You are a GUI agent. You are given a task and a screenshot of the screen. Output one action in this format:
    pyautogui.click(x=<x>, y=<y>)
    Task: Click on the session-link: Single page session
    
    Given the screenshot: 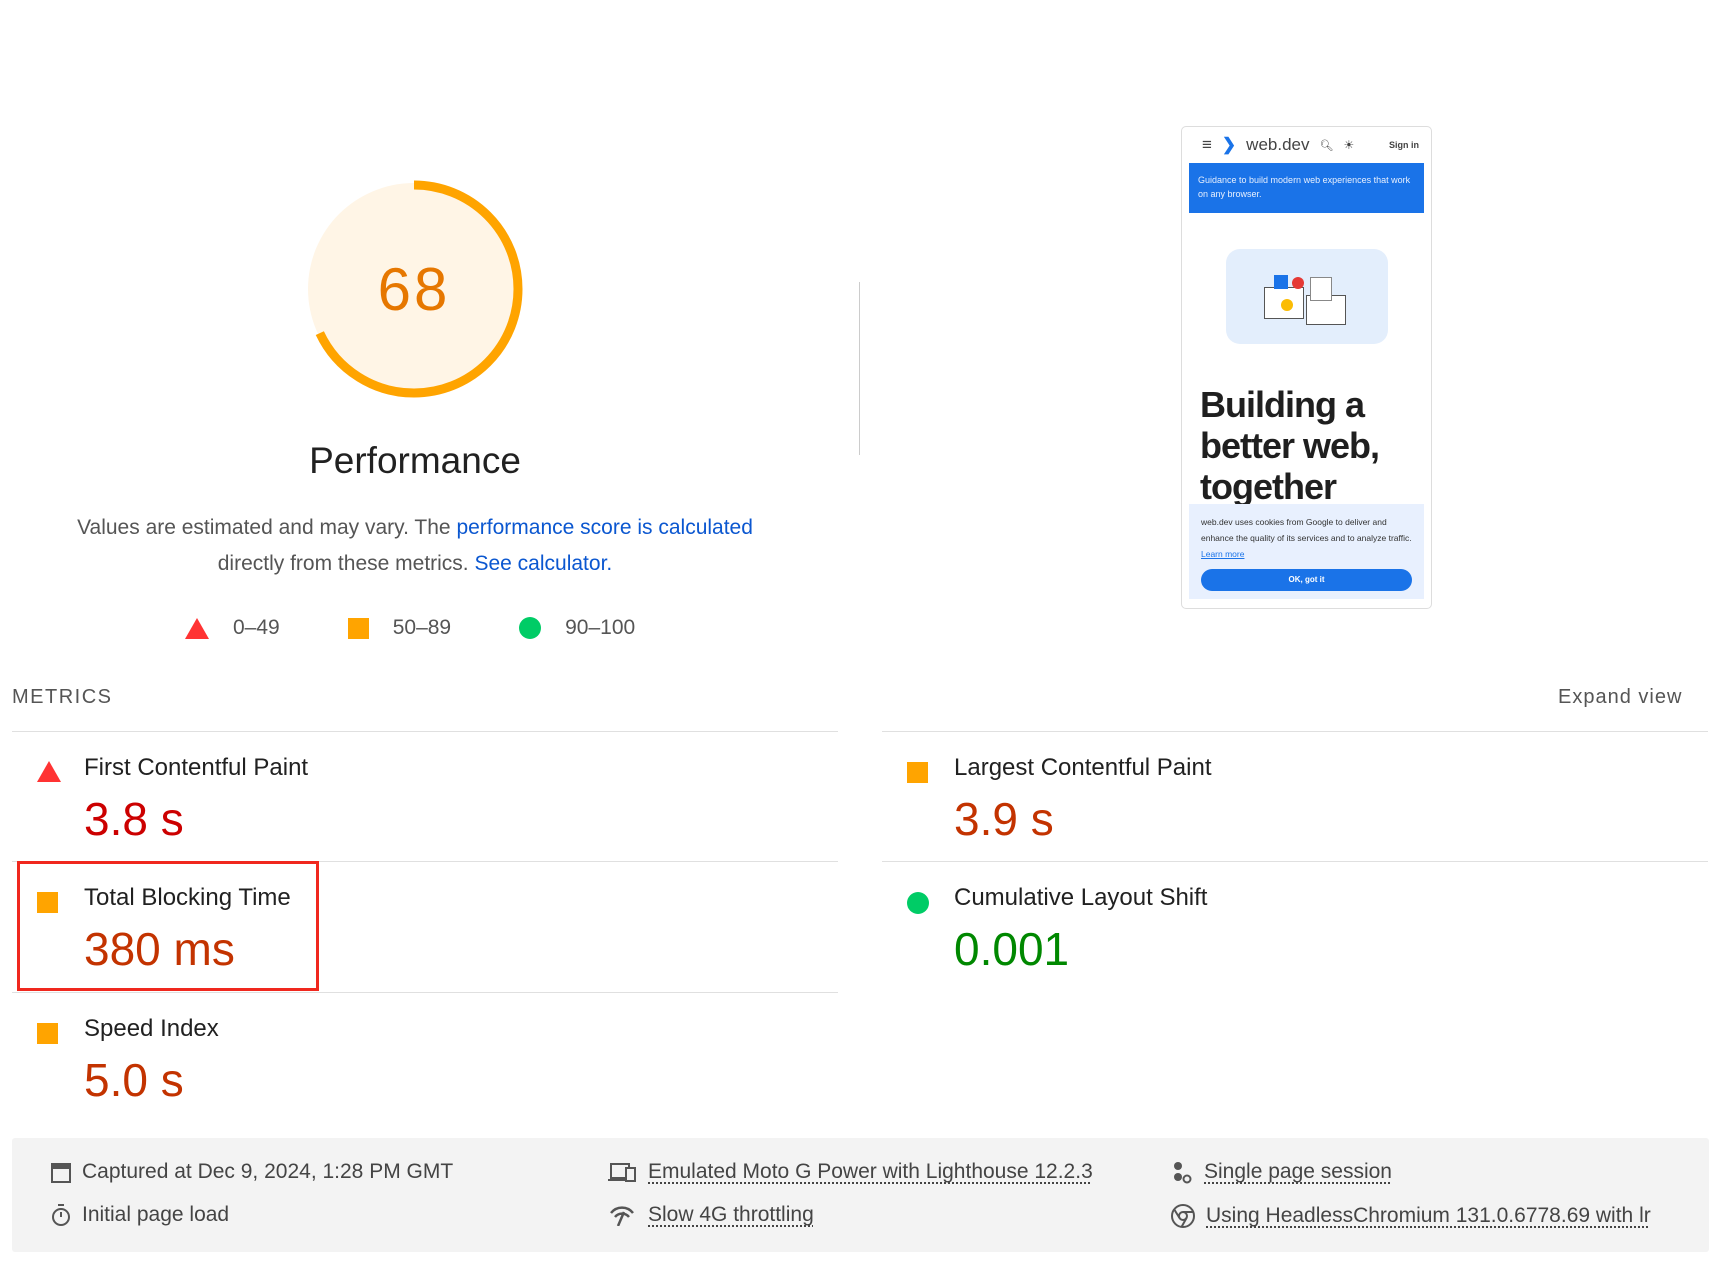 What is the action you would take?
    pyautogui.click(x=1298, y=1171)
    